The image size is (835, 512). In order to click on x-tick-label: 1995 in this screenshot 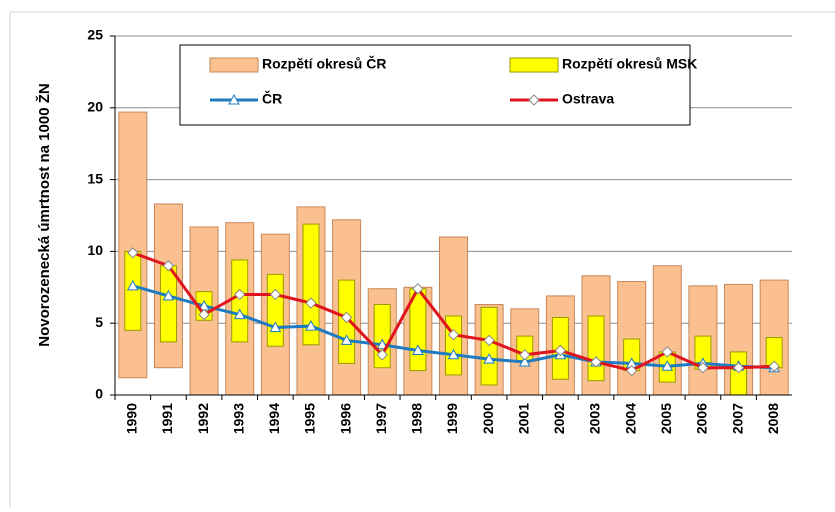, I will do `click(310, 418)`.